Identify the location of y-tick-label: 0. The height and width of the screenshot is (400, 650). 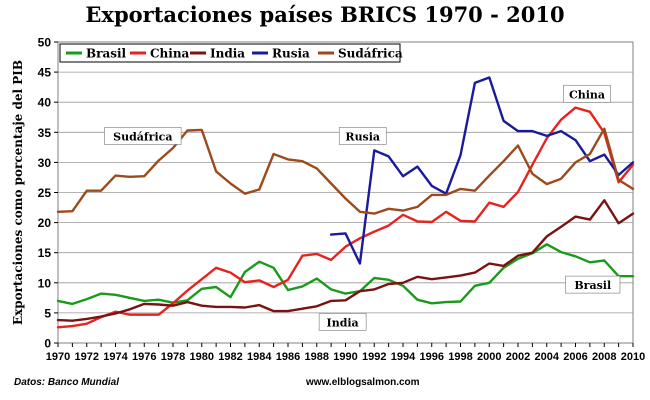
(47, 344).